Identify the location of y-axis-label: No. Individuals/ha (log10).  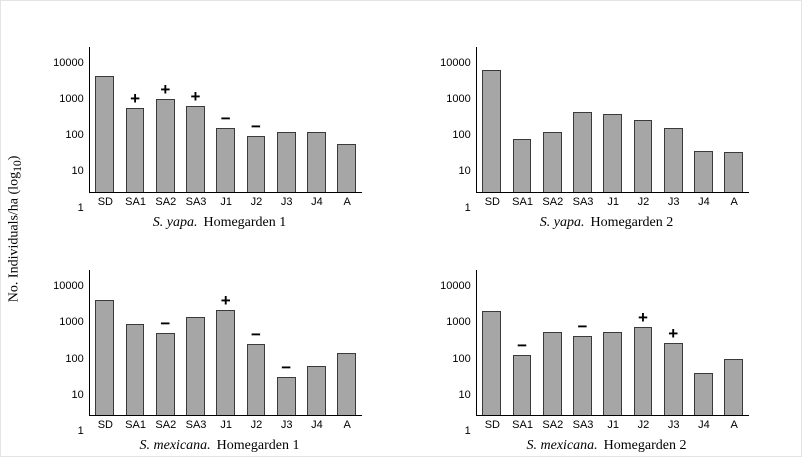
(15, 228).